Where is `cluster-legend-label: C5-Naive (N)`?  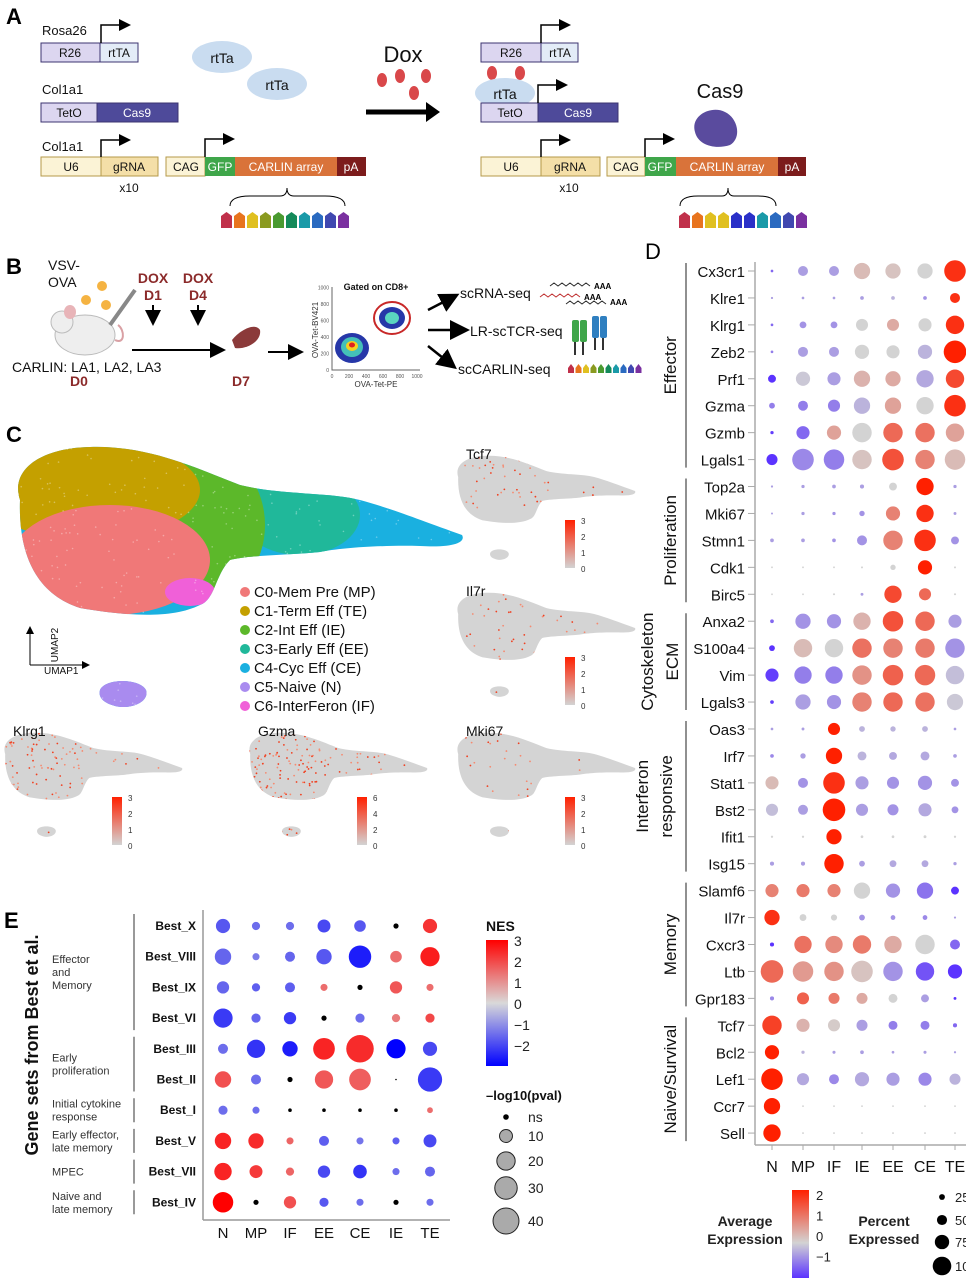
cluster-legend-label: C5-Naive (N) is located at coordinates (298, 687).